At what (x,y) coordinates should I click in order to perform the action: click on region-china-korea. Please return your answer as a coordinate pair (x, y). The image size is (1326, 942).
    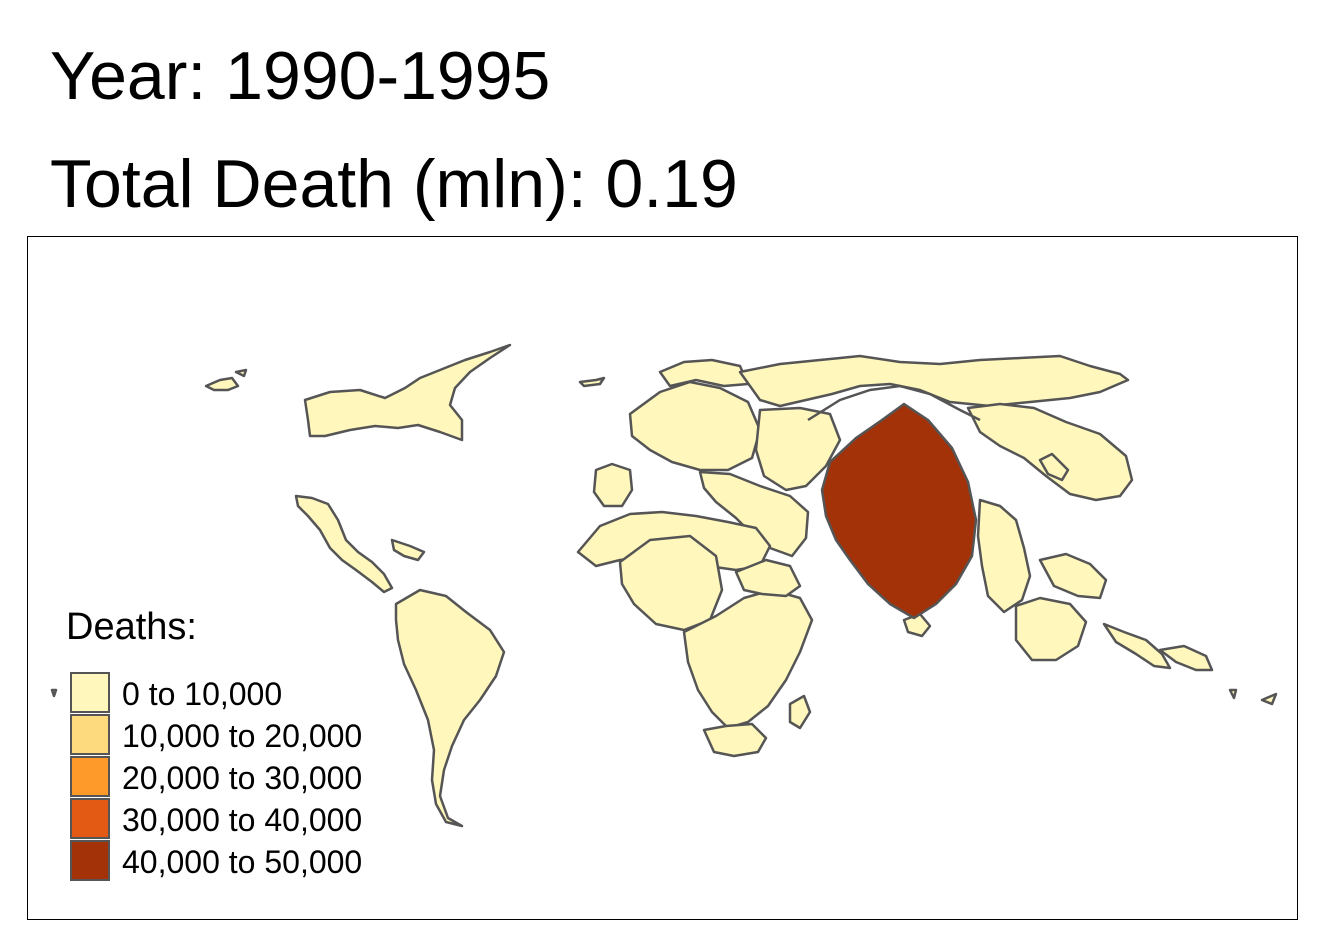
    Looking at the image, I should click on (1050, 452).